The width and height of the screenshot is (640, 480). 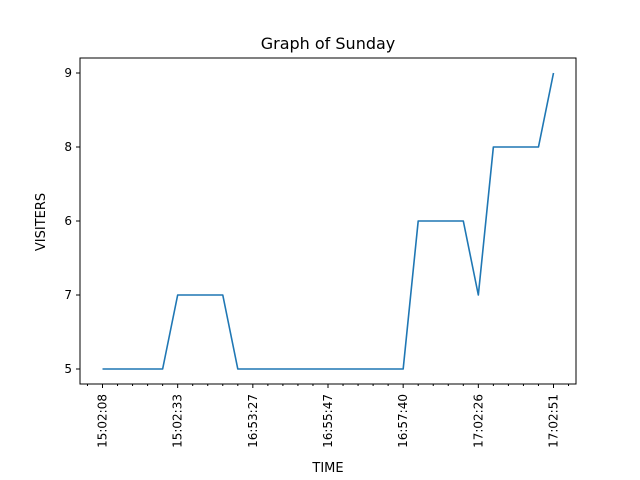 I want to click on y-tick-label: 9, so click(x=68, y=73).